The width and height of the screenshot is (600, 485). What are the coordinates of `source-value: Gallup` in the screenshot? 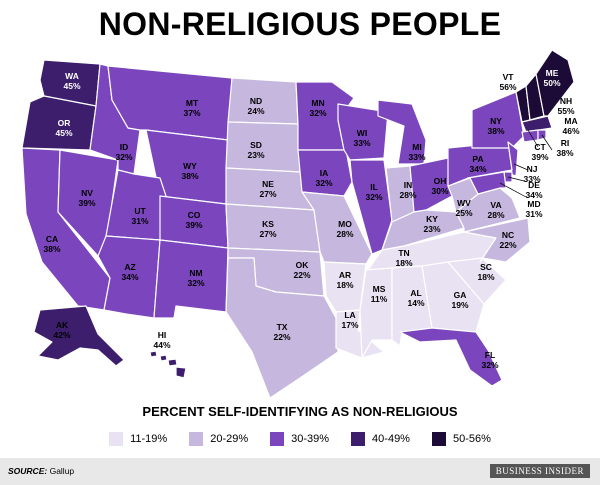 It's located at (62, 471).